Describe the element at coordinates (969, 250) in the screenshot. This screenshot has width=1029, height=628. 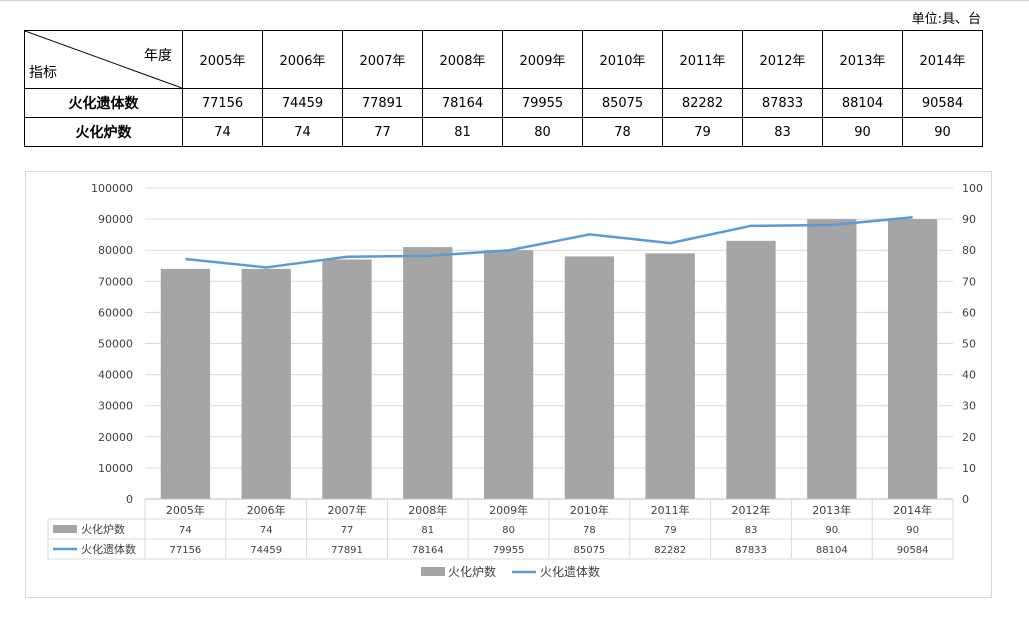
I see `y-right-tick-label: 80` at that location.